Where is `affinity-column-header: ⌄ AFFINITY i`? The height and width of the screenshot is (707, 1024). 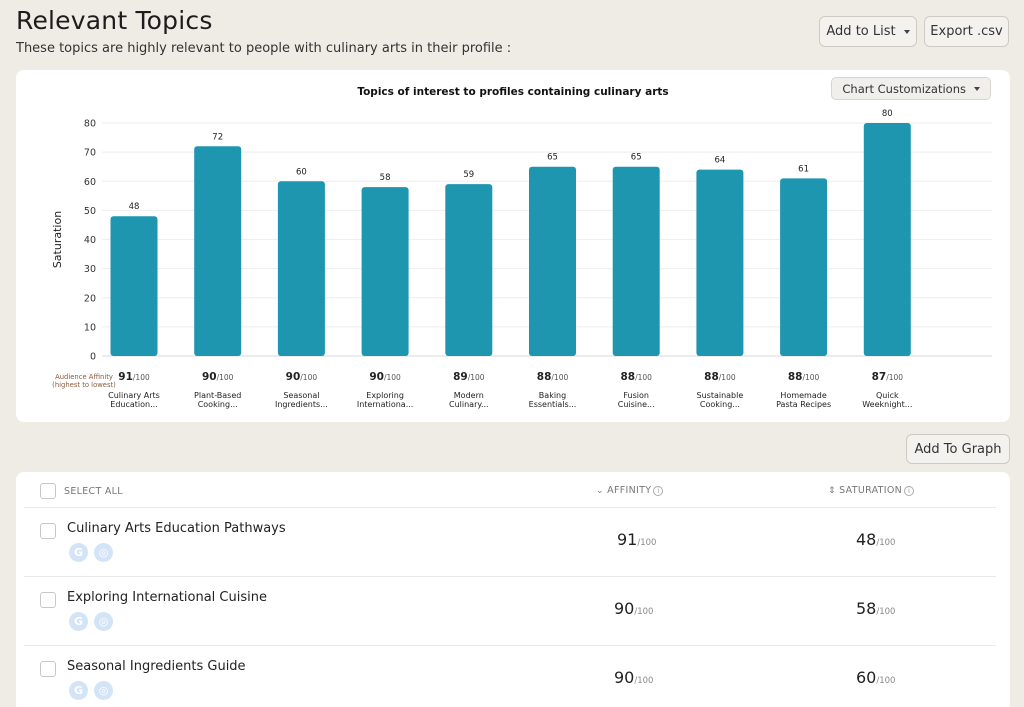 affinity-column-header: ⌄ AFFINITY i is located at coordinates (630, 490).